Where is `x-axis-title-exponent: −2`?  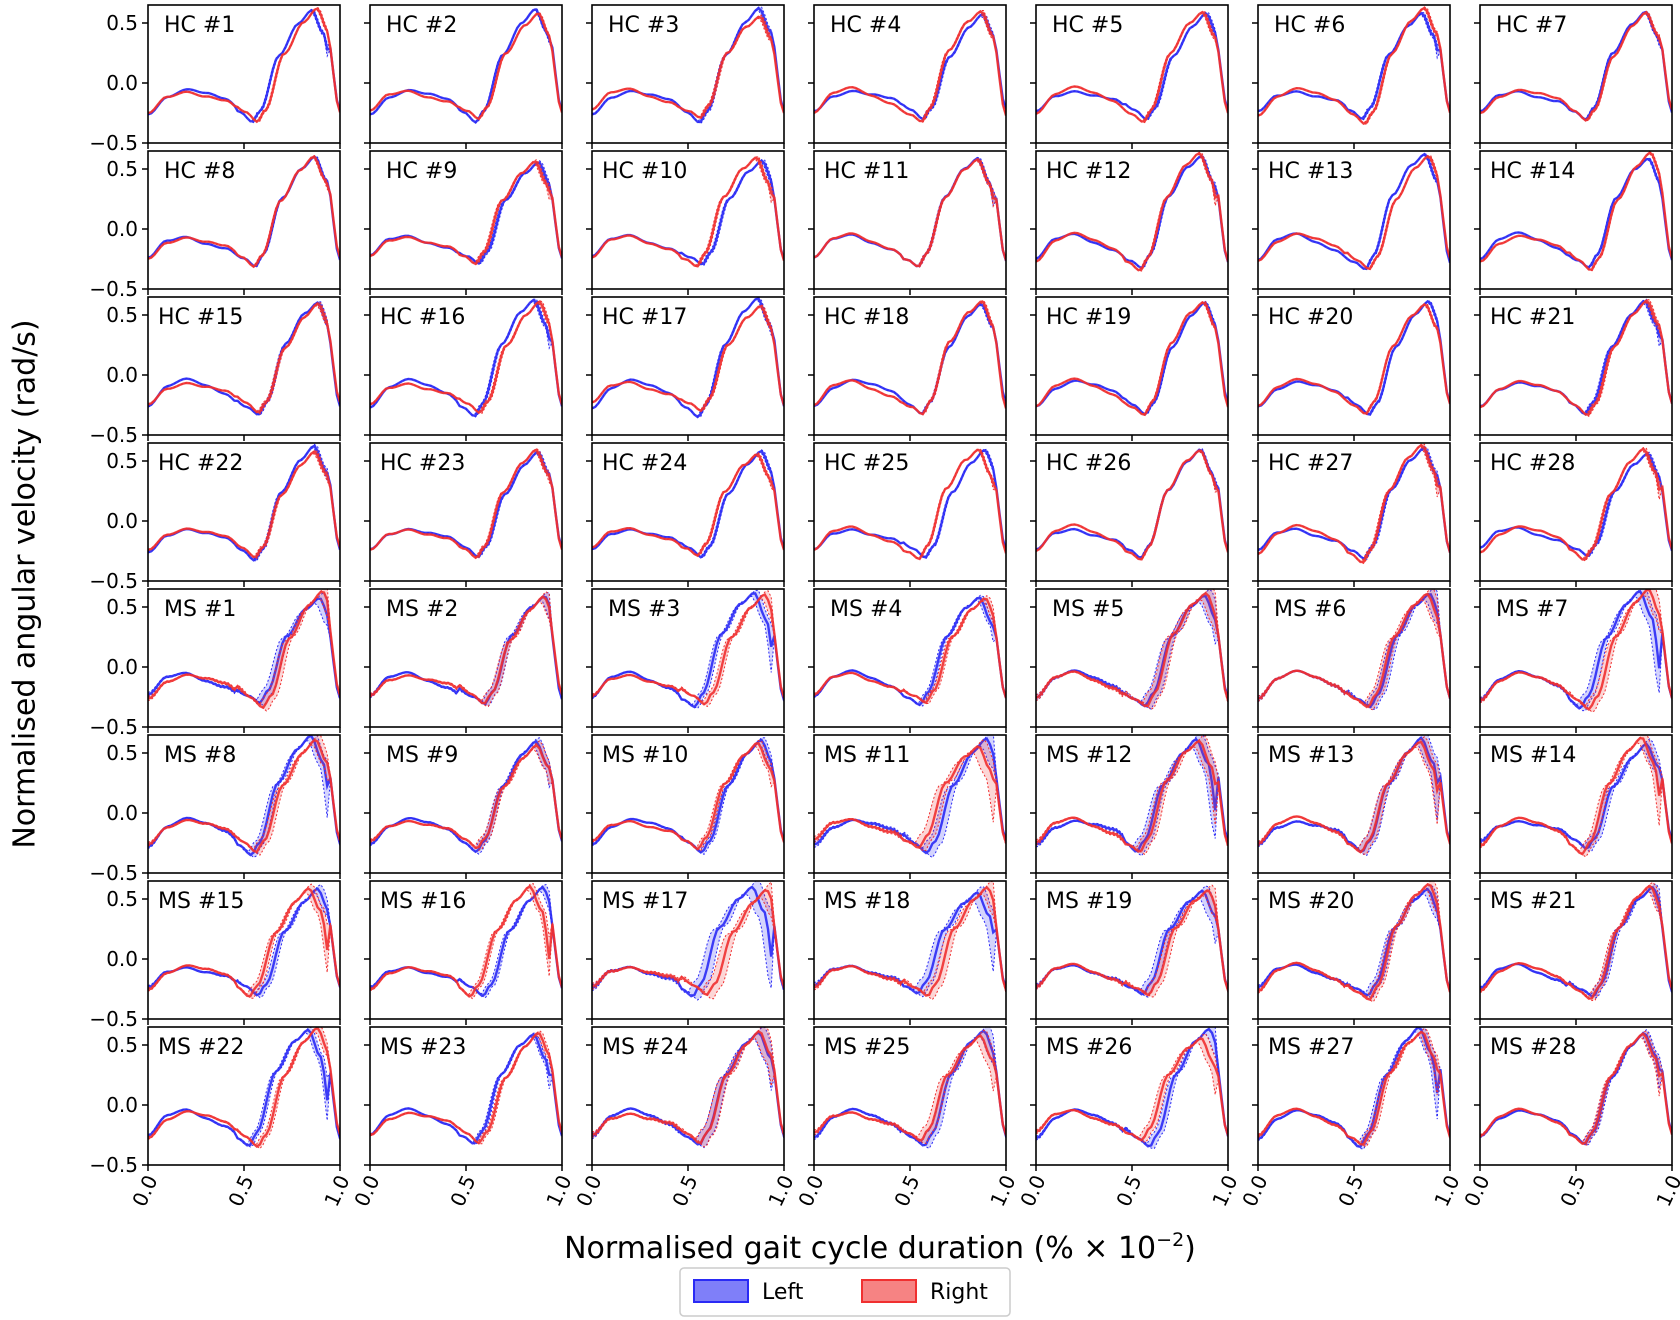 x-axis-title-exponent: −2 is located at coordinates (1170, 1240).